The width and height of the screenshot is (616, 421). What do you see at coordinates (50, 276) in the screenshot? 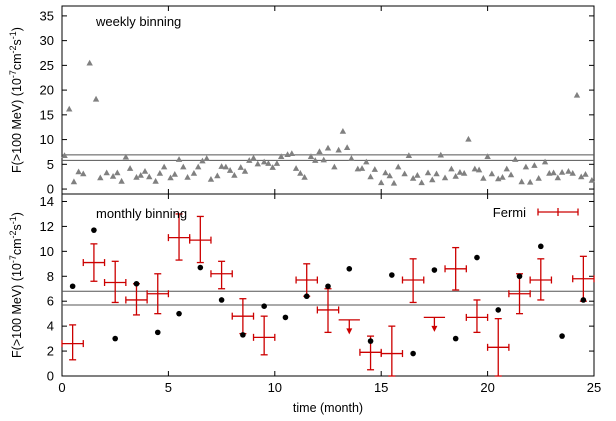
I see `monthly-y-tick-label: 8` at bounding box center [50, 276].